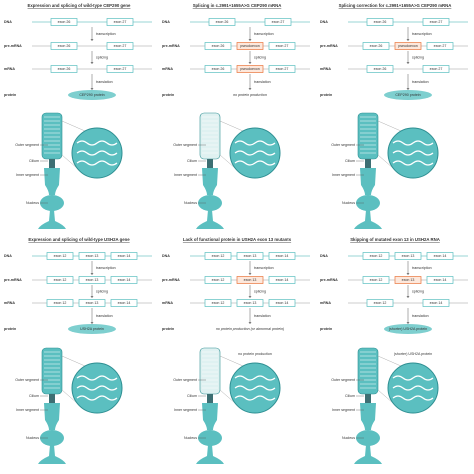  I want to click on panel-title: Splicing in c.2991+1655A>G CEP290 mRNA, so click(237, 5).